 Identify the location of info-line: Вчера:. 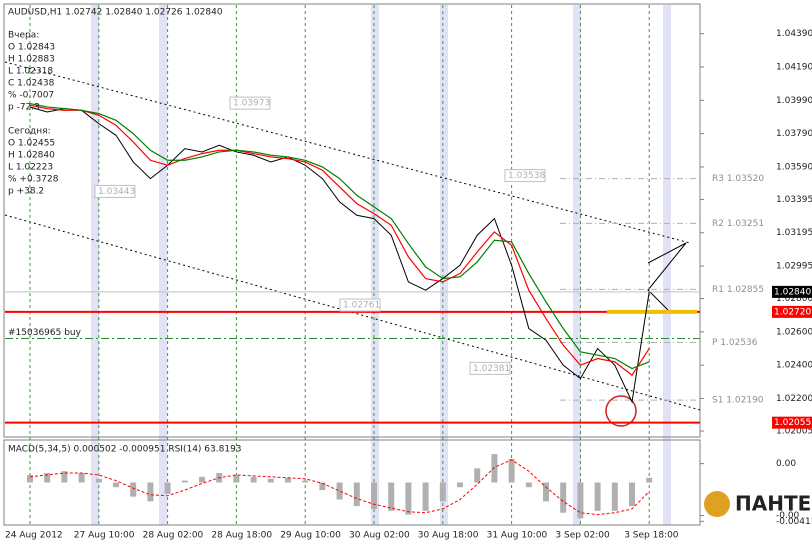
(23, 36).